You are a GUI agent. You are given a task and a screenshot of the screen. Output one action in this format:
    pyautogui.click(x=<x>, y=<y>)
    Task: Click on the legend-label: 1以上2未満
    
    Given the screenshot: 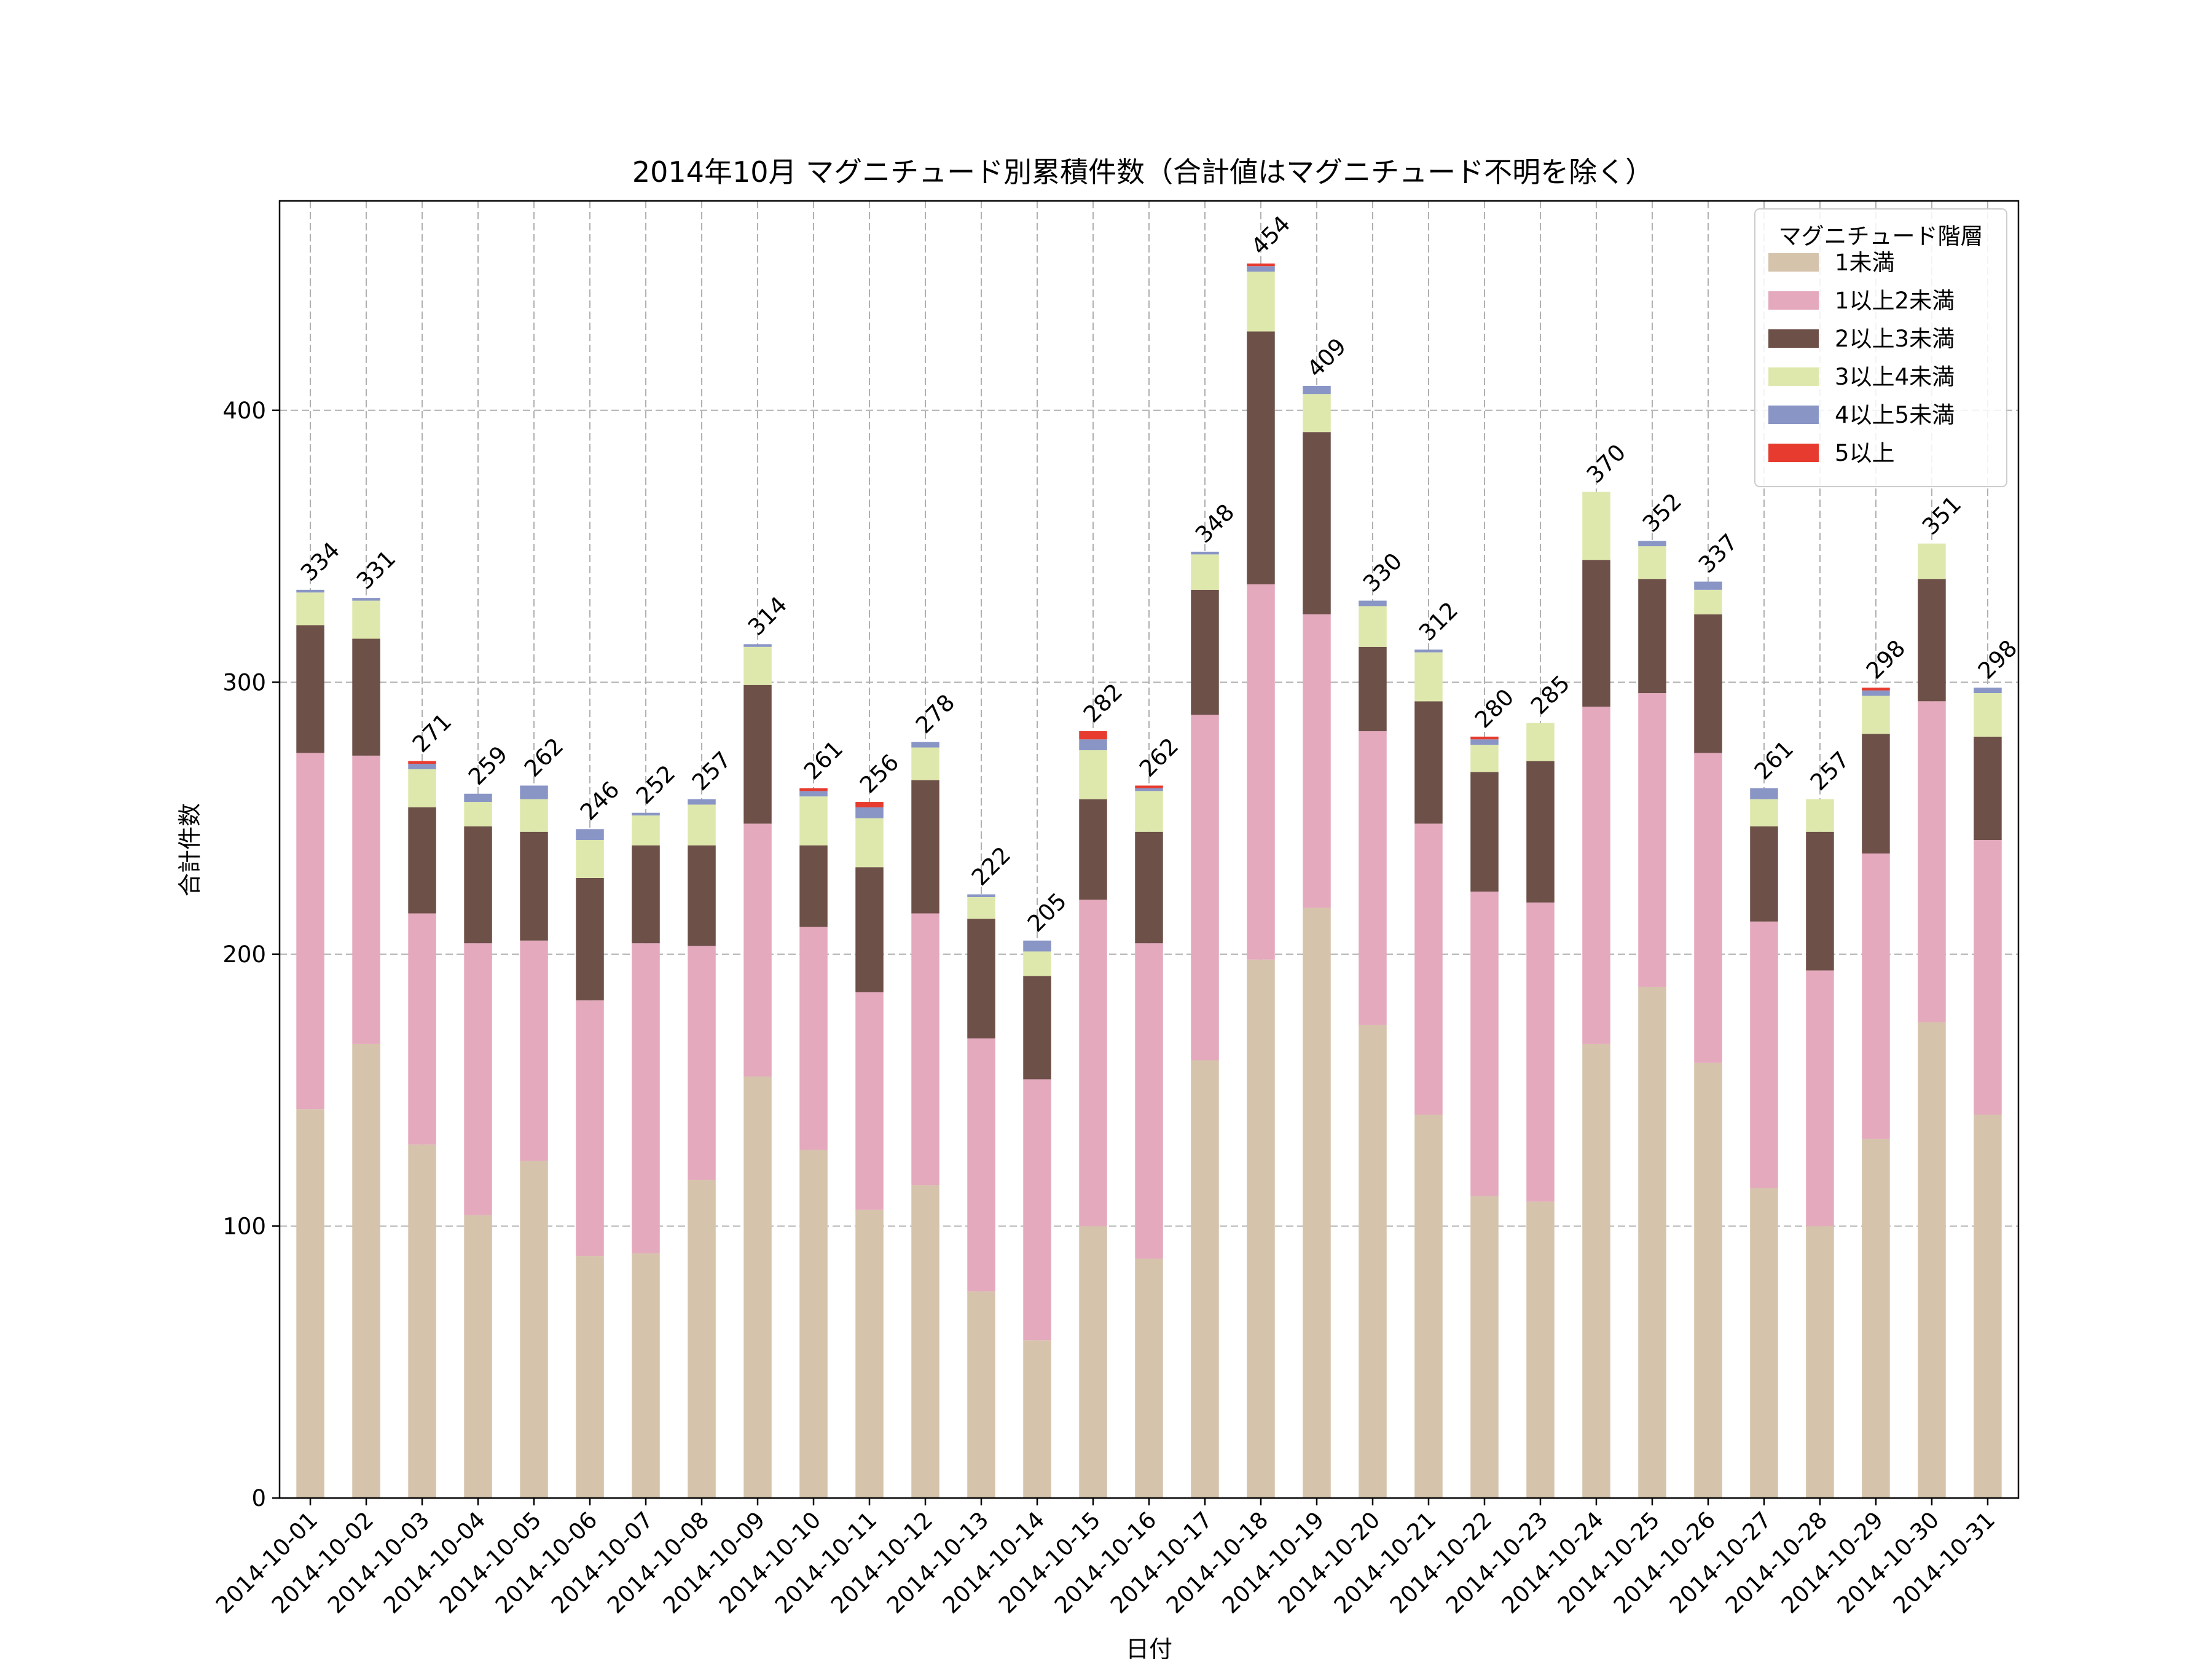 What is the action you would take?
    pyautogui.click(x=1895, y=301)
    